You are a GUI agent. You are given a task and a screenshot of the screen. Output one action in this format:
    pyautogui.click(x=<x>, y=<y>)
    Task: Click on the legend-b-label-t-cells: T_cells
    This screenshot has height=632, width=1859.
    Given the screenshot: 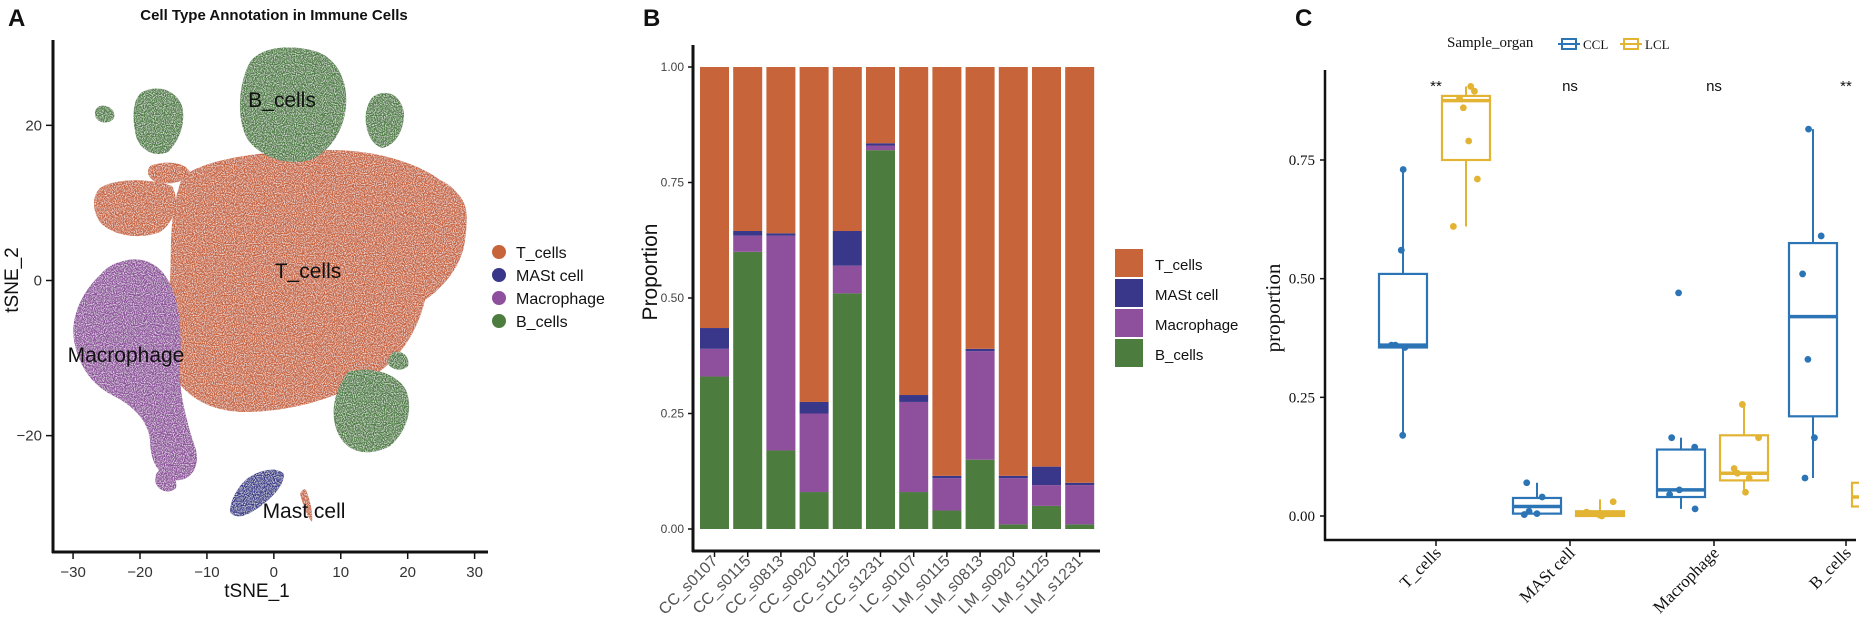 What is the action you would take?
    pyautogui.click(x=1179, y=265)
    